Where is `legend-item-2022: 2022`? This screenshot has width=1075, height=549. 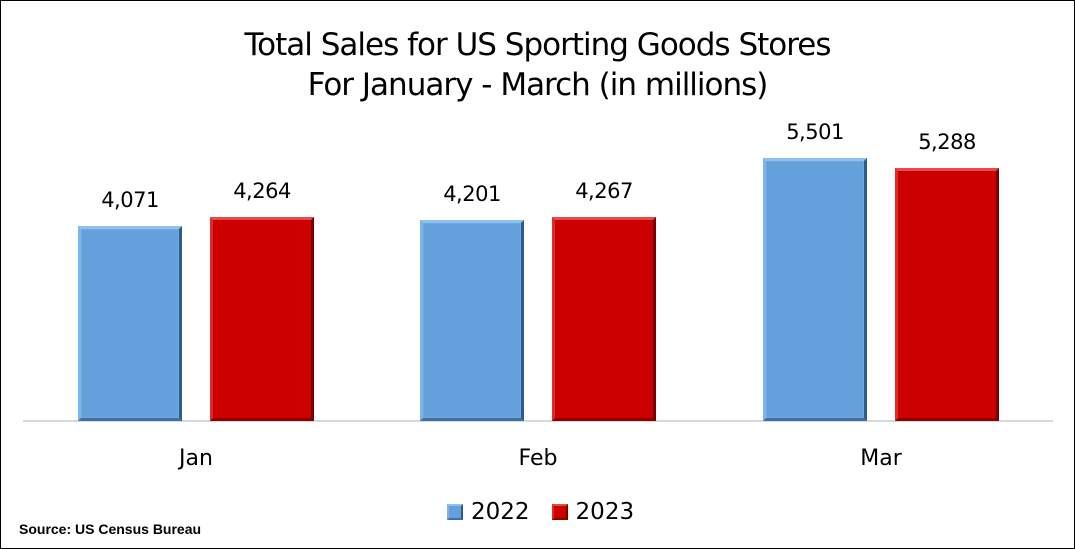
legend-item-2022: 2022 is located at coordinates (488, 512).